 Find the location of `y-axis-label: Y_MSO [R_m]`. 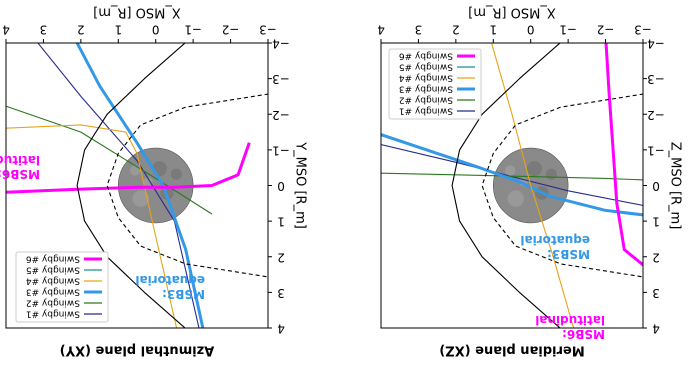

y-axis-label: Y_MSO [R_m] is located at coordinates (300, 185).